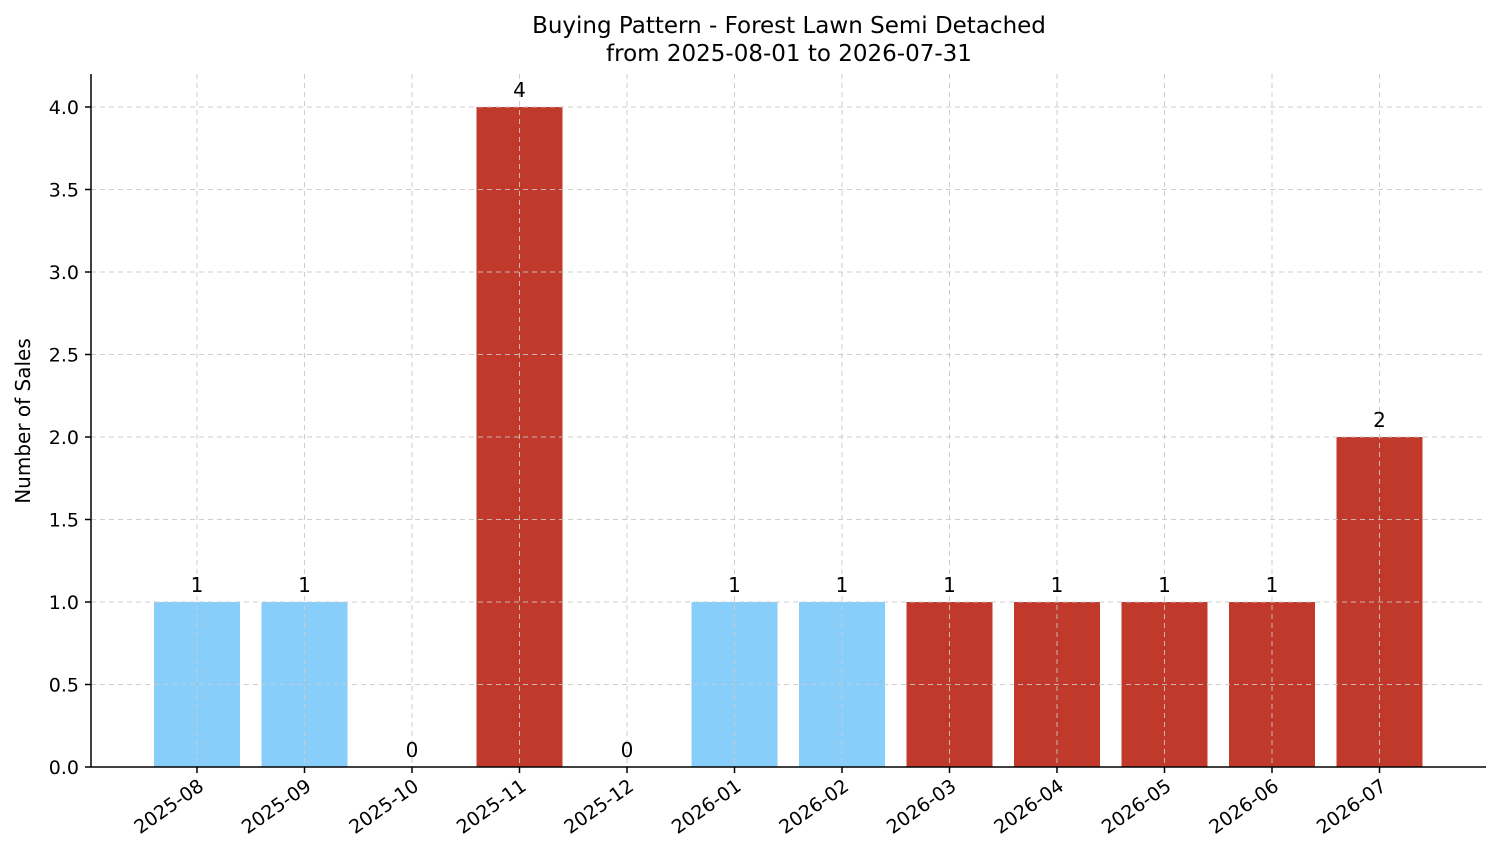 The width and height of the screenshot is (1501, 863). Describe the element at coordinates (169, 807) in the screenshot. I see `x-tick-label: 2025-08` at that location.